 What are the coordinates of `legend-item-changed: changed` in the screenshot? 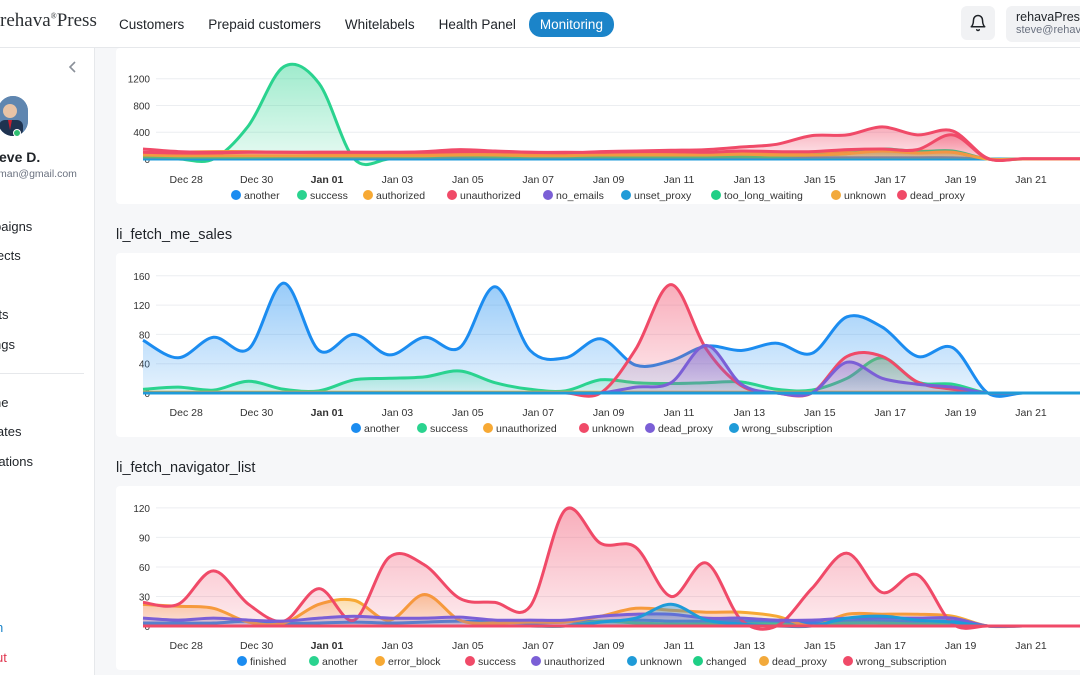 It's located at (719, 662).